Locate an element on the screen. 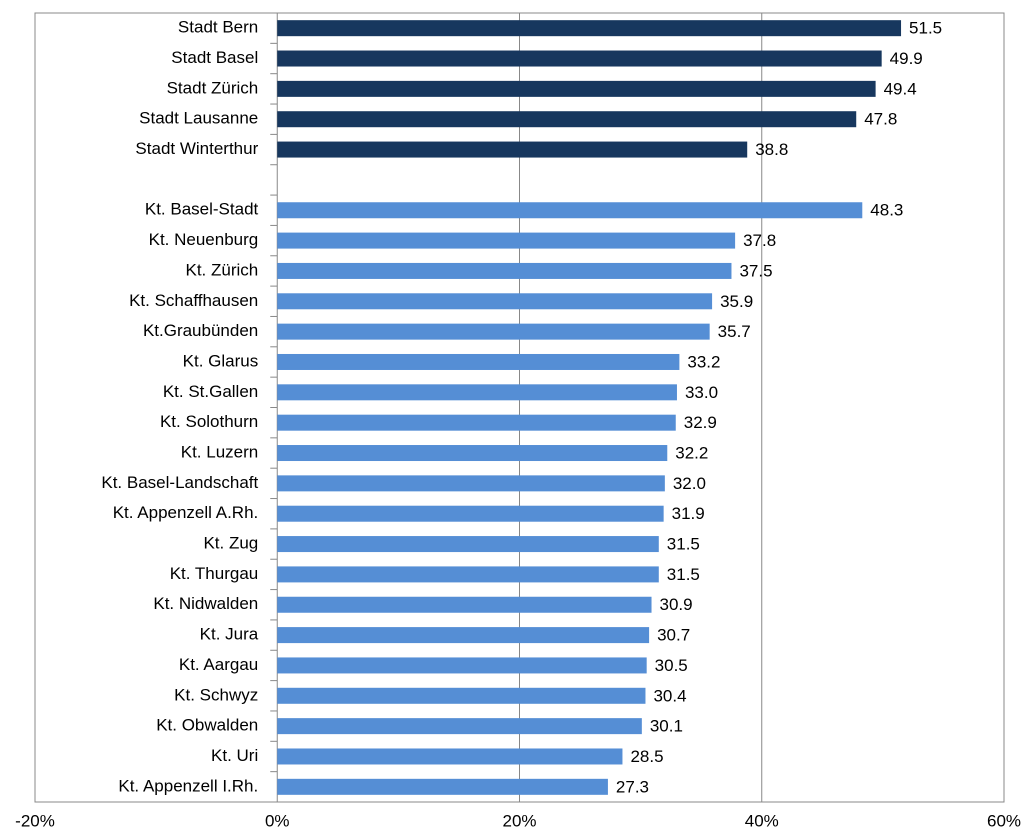 This screenshot has width=1026, height=839. y-tick-label: Kt. Solothurn is located at coordinates (209, 421).